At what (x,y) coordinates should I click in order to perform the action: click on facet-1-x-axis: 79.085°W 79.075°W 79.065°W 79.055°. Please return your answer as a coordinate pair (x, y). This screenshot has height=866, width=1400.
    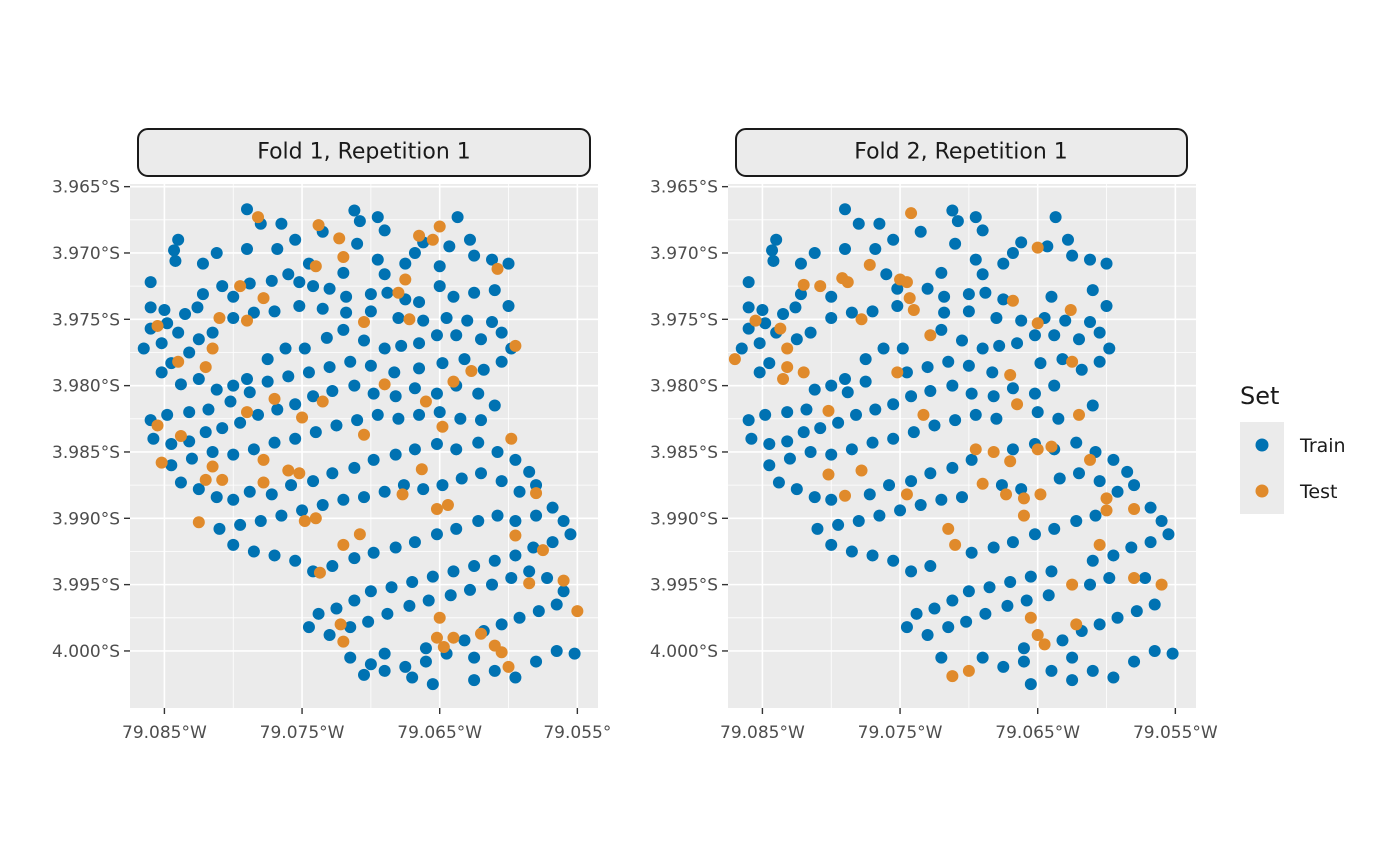
    Looking at the image, I should click on (366, 725).